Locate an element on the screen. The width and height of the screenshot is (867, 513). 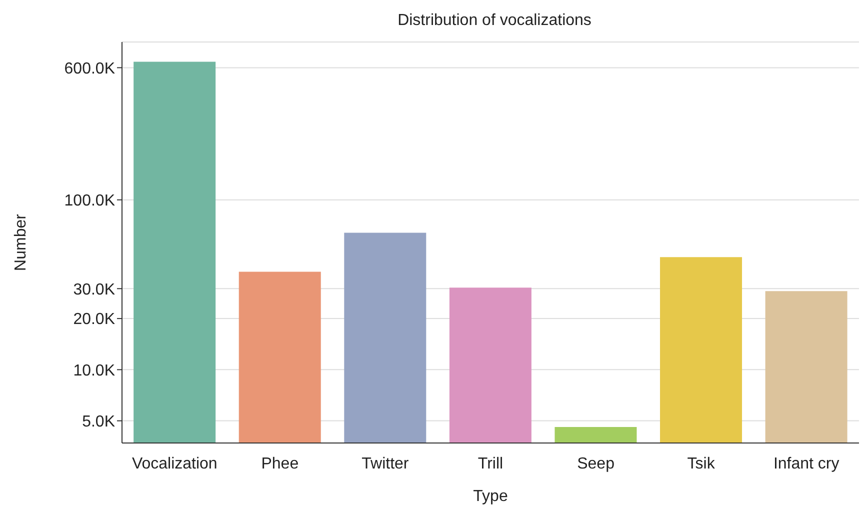
y-tick-label: 20.0K is located at coordinates (94, 319).